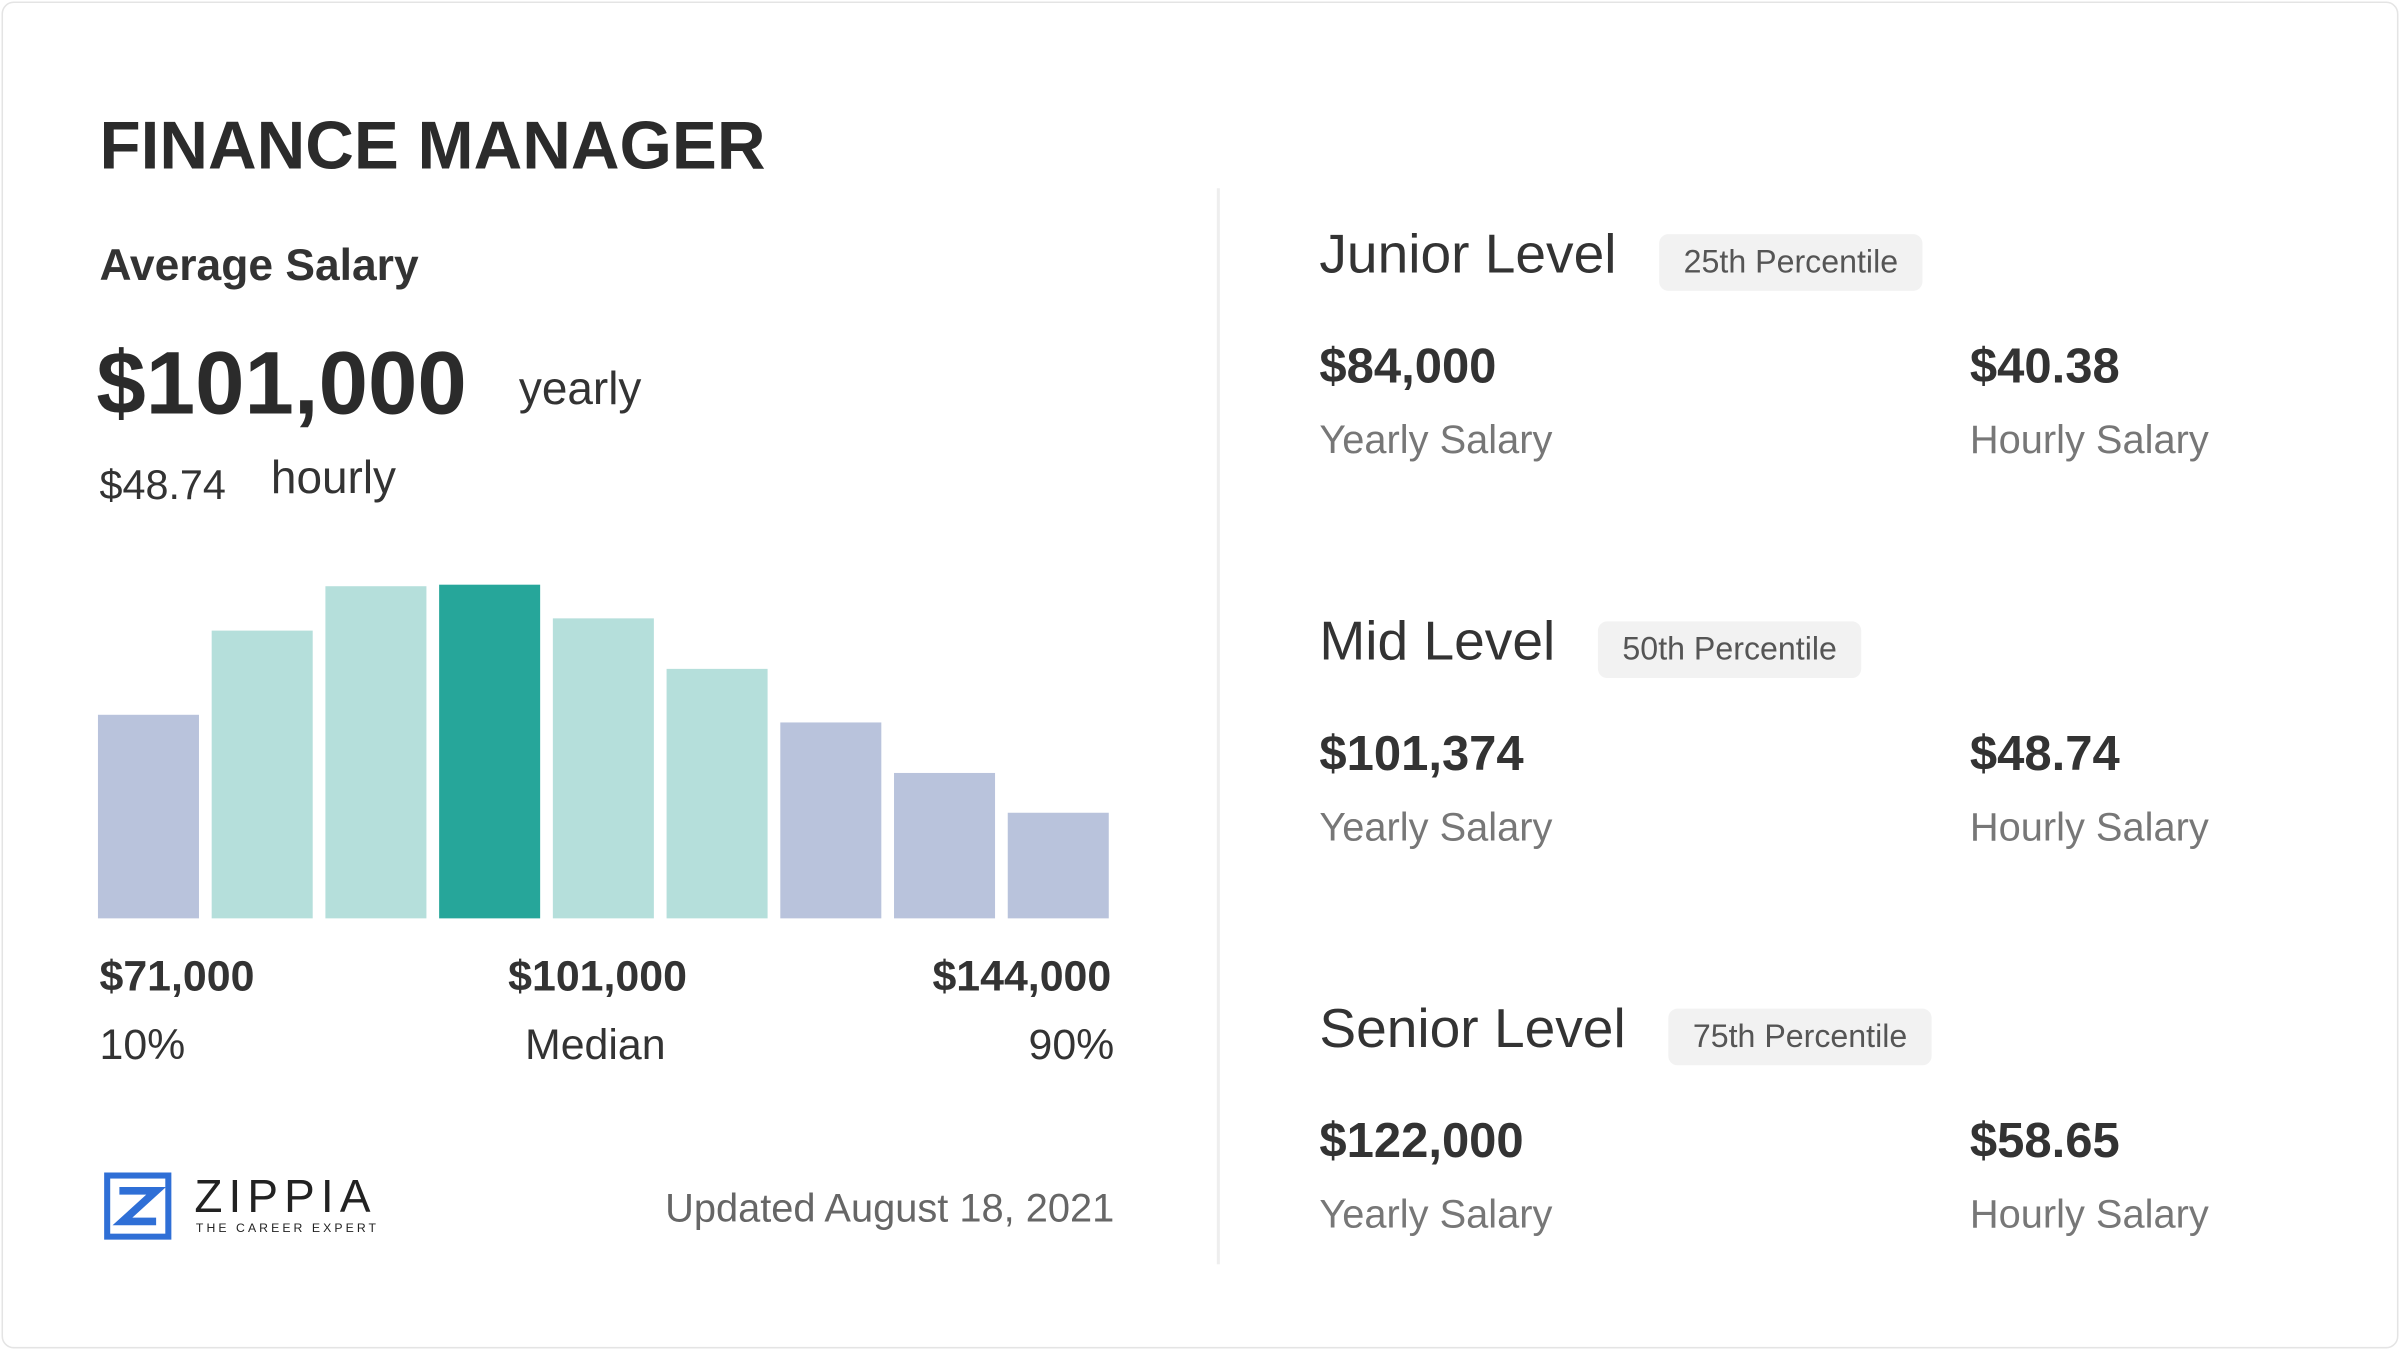 This screenshot has height=1350, width=2400. Describe the element at coordinates (2044, 366) in the screenshot. I see `hourly-value: $40.38` at that location.